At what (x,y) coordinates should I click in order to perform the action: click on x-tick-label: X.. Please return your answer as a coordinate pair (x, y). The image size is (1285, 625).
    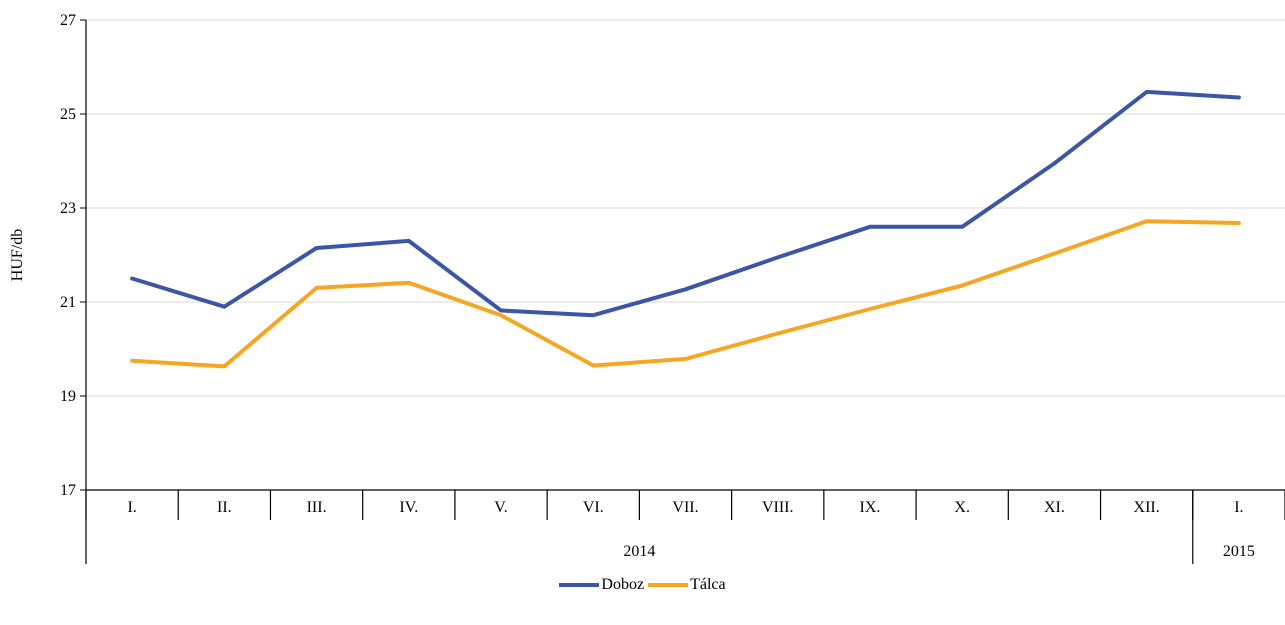
    Looking at the image, I should click on (962, 507).